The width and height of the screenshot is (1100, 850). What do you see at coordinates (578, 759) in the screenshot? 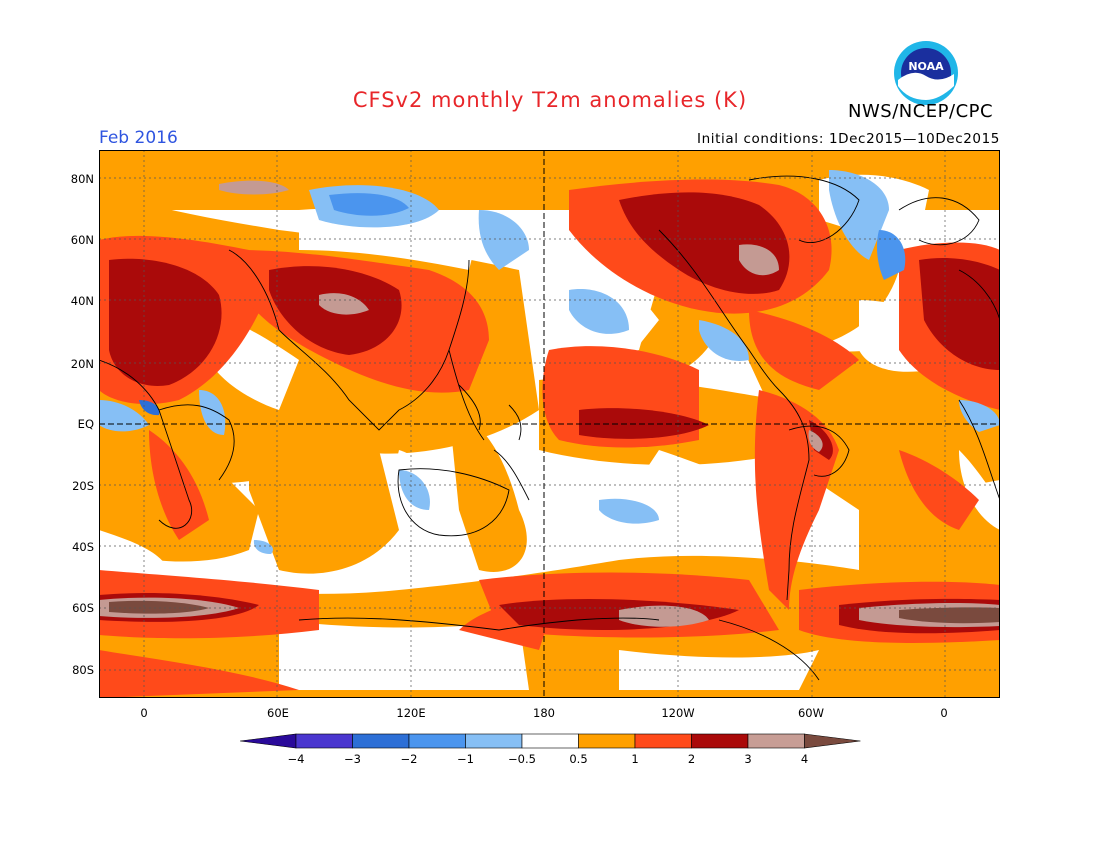
I see `colorbar-tick-label: 0.5` at bounding box center [578, 759].